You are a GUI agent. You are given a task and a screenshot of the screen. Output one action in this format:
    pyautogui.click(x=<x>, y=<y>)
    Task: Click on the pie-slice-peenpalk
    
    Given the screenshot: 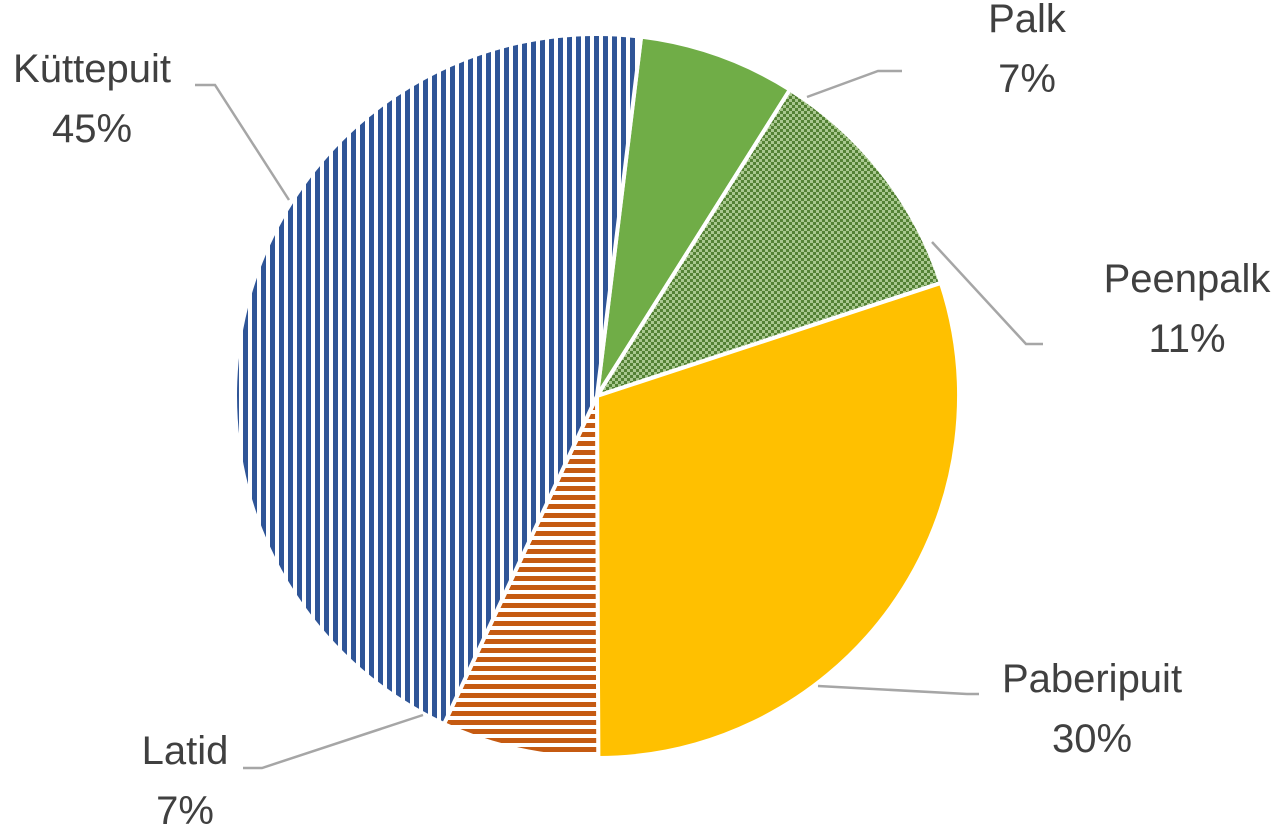 What is the action you would take?
    pyautogui.click(x=769, y=242)
    